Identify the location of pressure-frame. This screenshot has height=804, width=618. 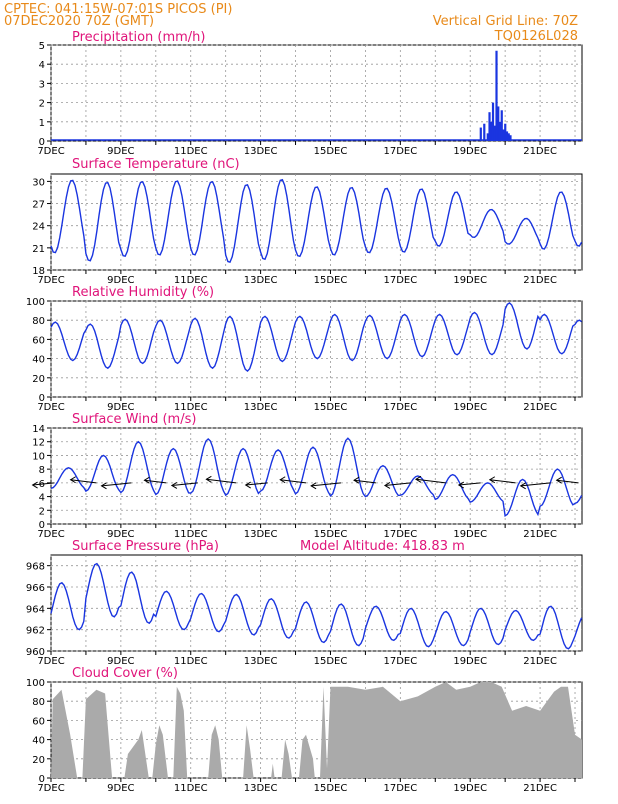
(316, 603).